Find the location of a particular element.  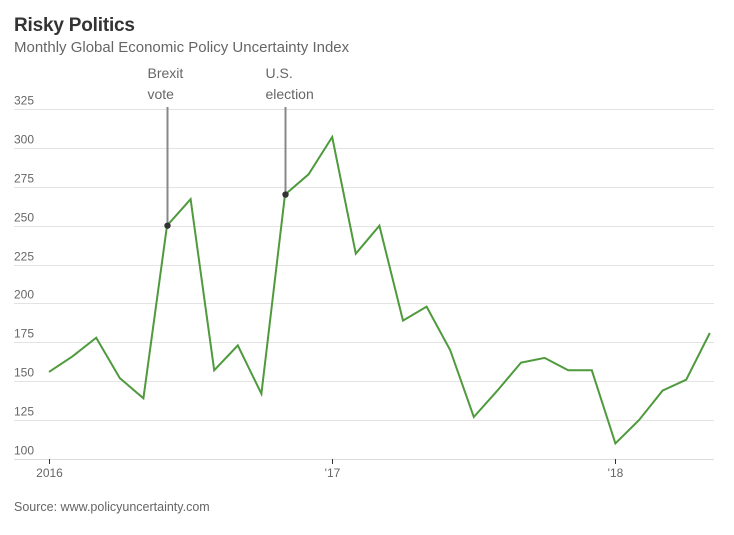

annotation-label: election is located at coordinates (290, 94).